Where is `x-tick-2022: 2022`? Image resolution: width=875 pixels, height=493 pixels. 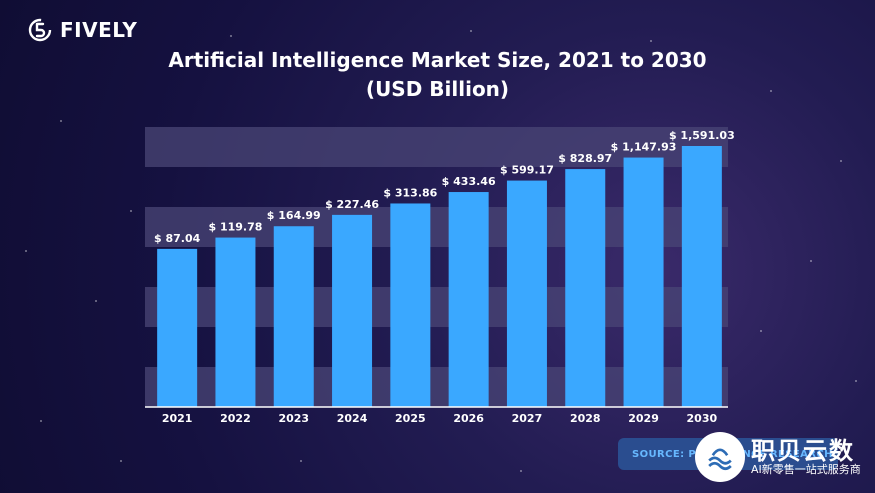
x-tick-2022: 2022 is located at coordinates (235, 418).